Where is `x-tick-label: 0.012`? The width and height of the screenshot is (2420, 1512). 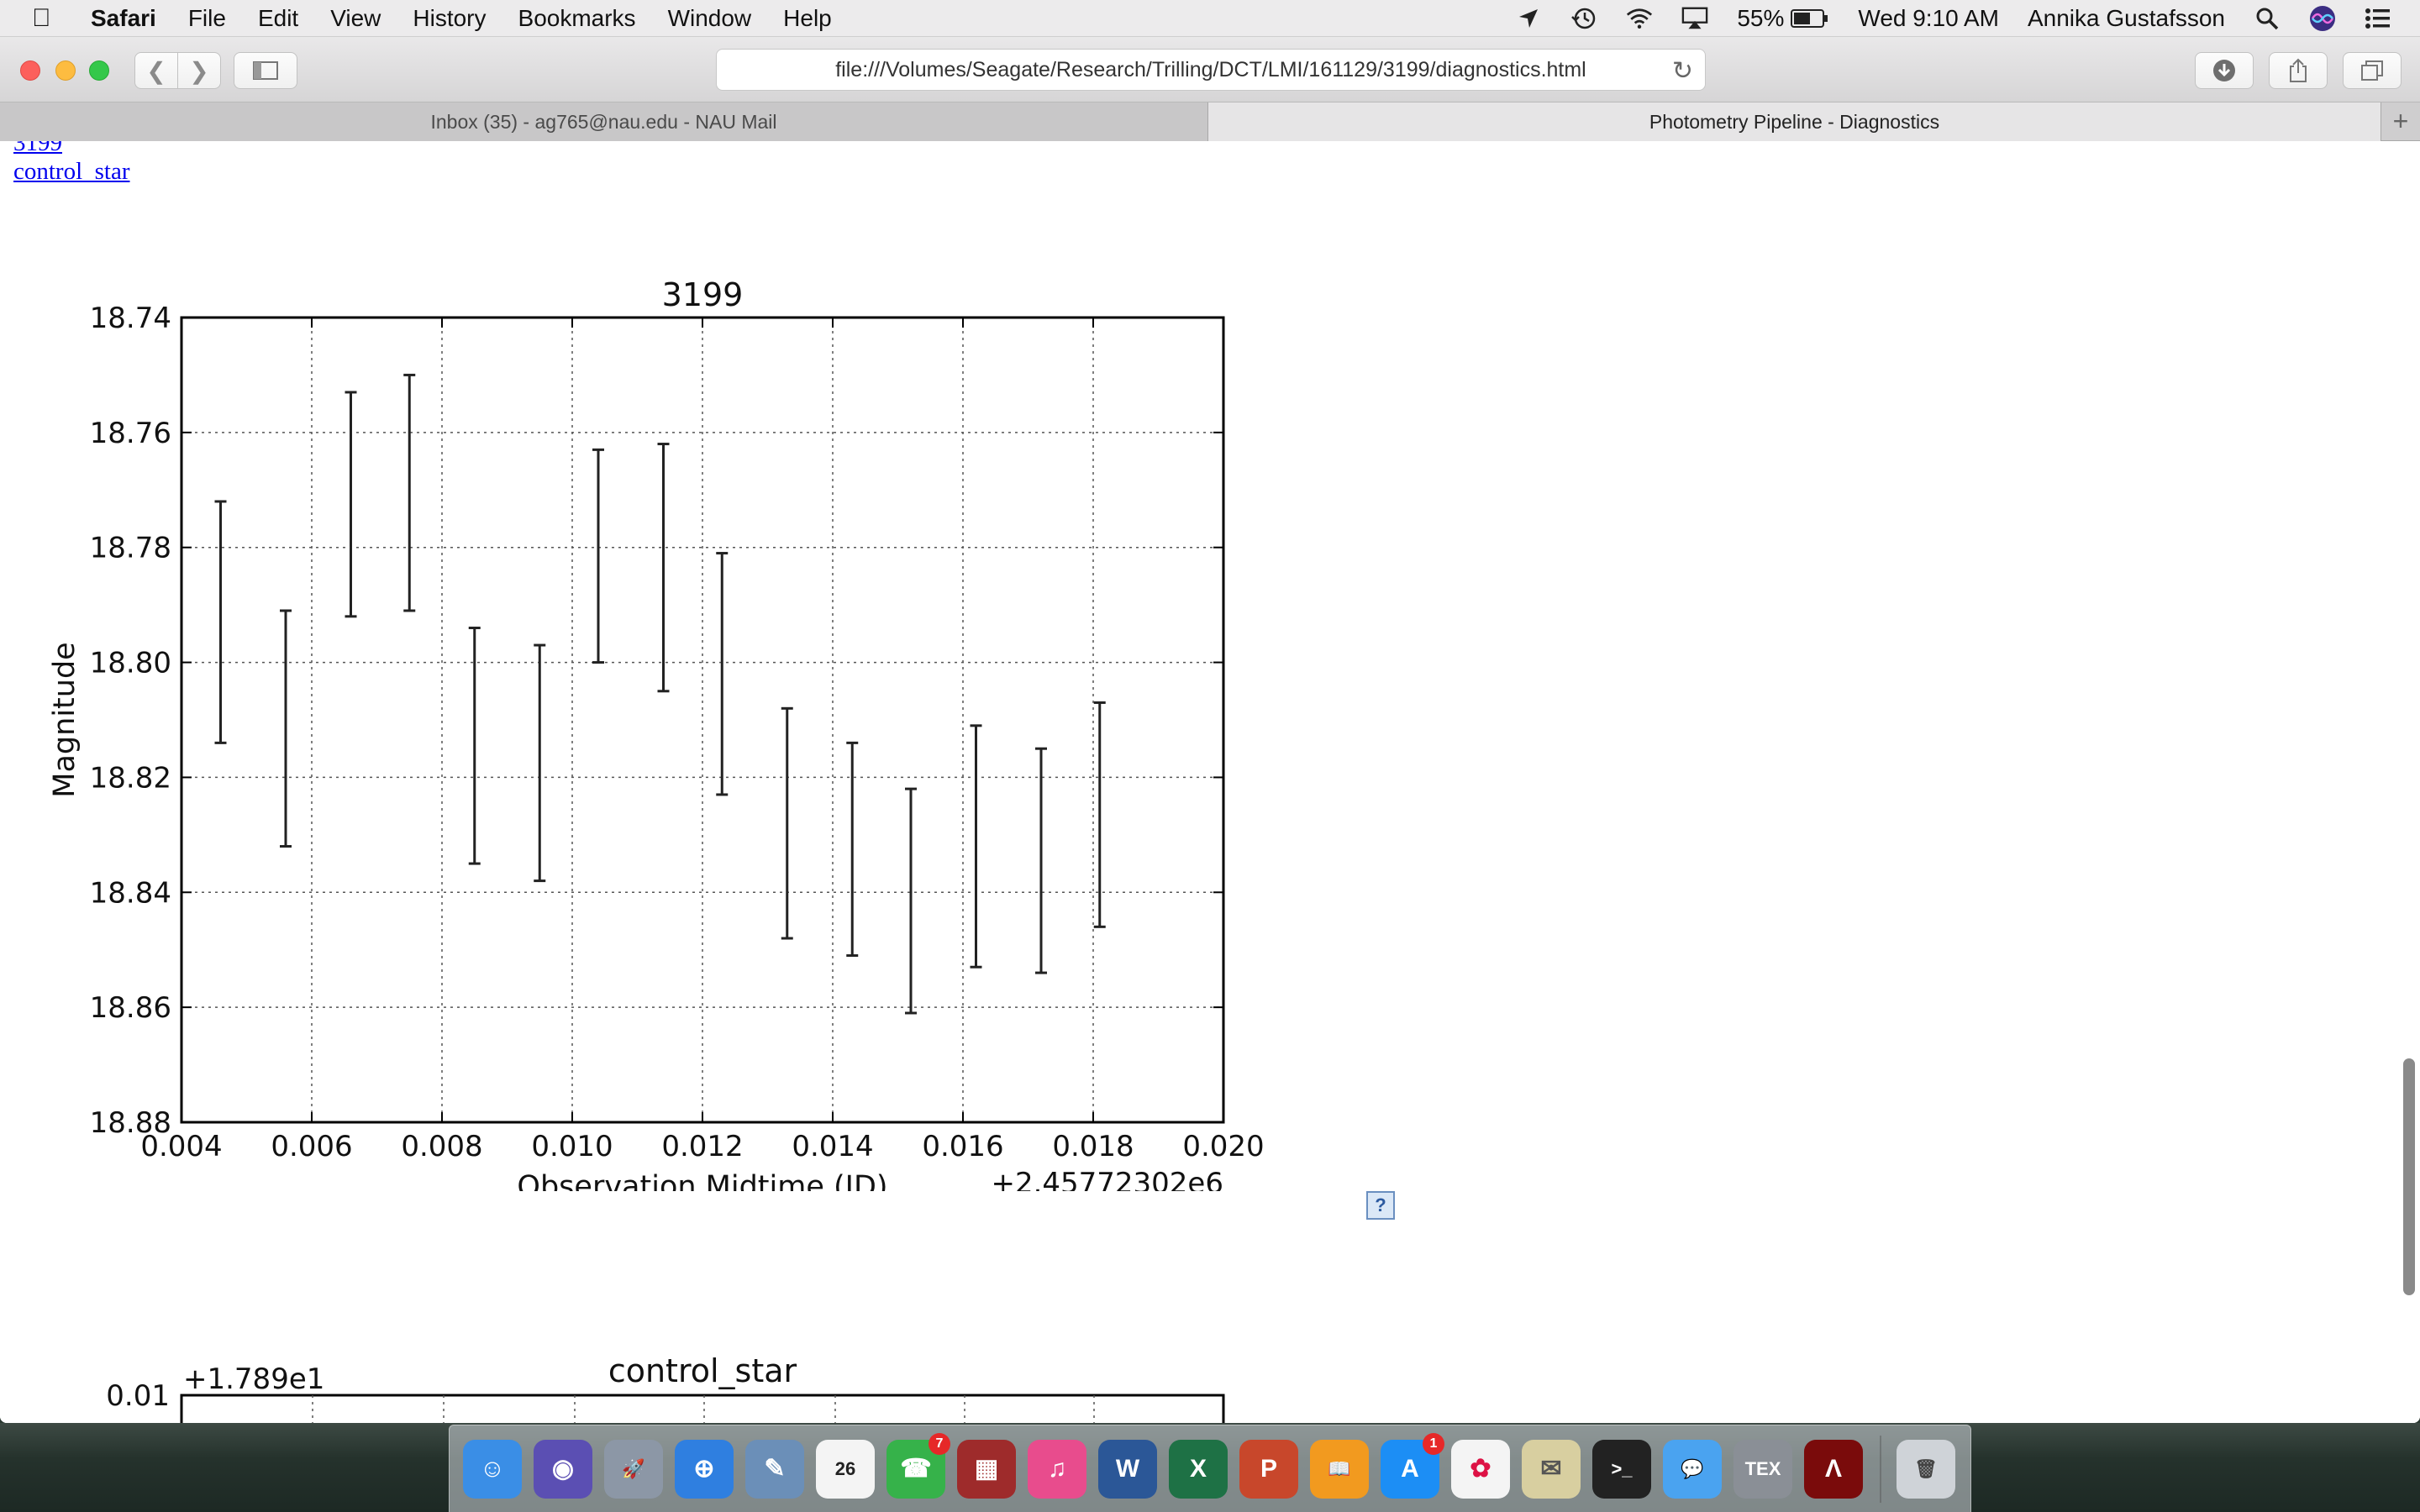
x-tick-label: 0.012 is located at coordinates (702, 1146).